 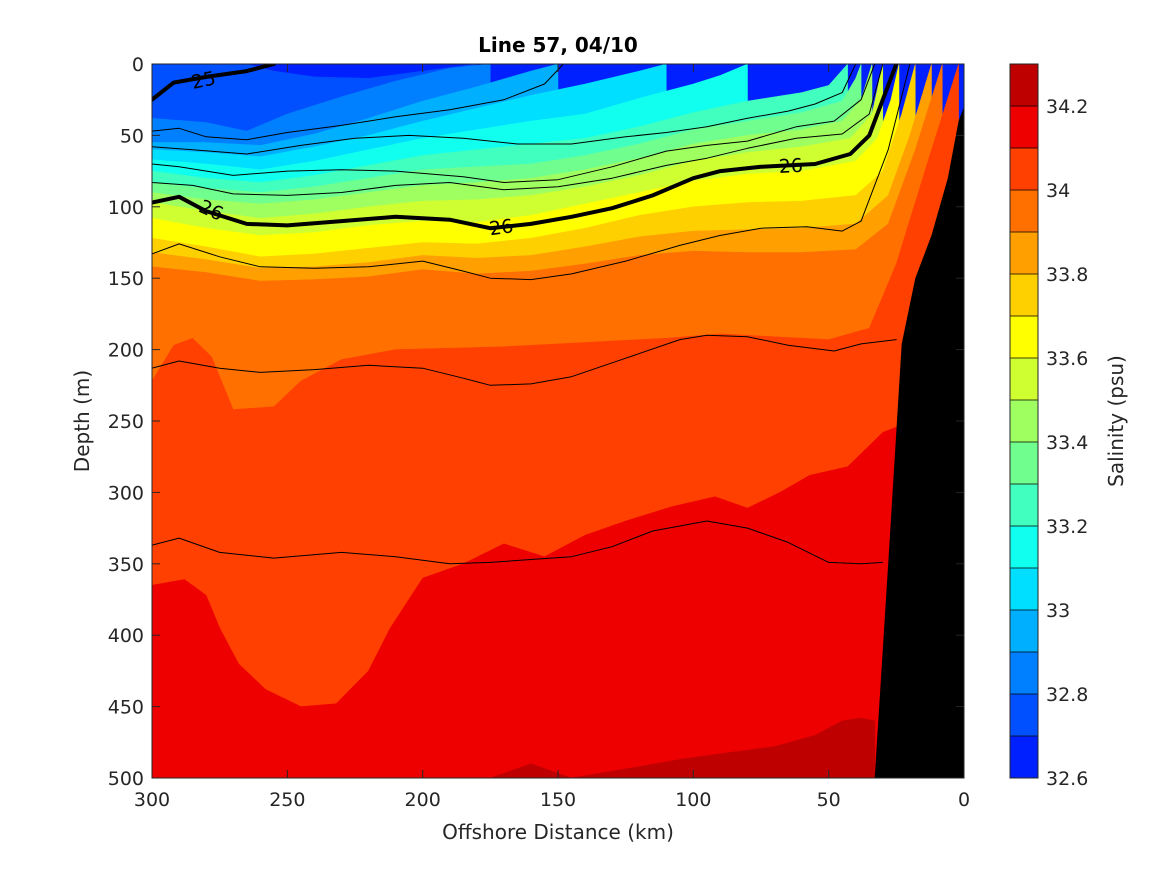 I want to click on colorbar-tick-label: 33.6, so click(x=1067, y=359).